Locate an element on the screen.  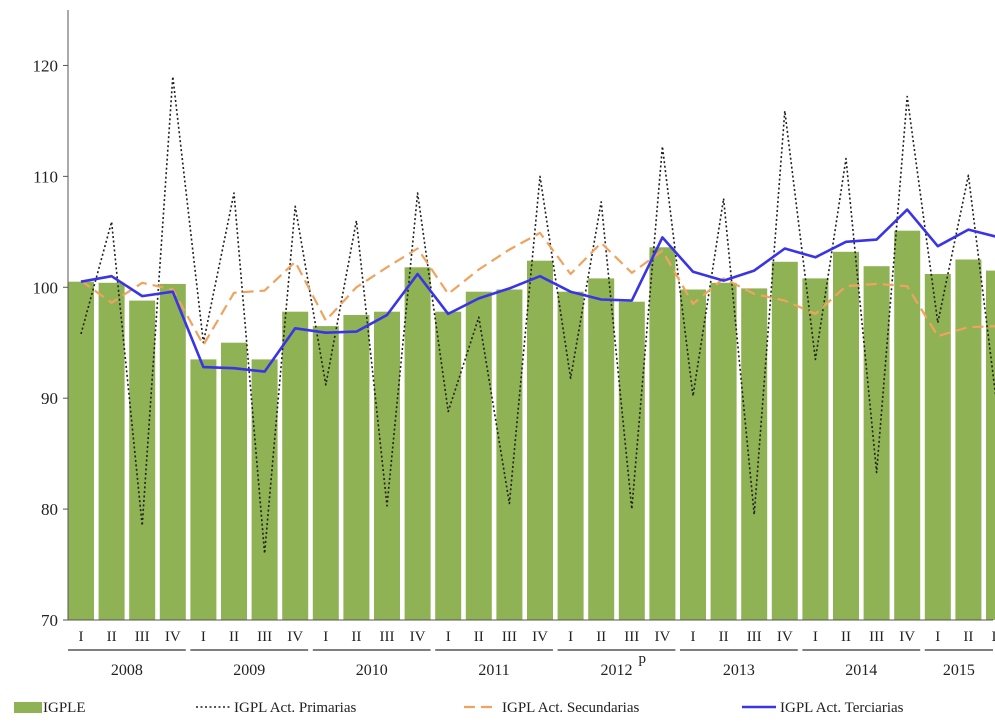
x-year-label: 2008 is located at coordinates (127, 670).